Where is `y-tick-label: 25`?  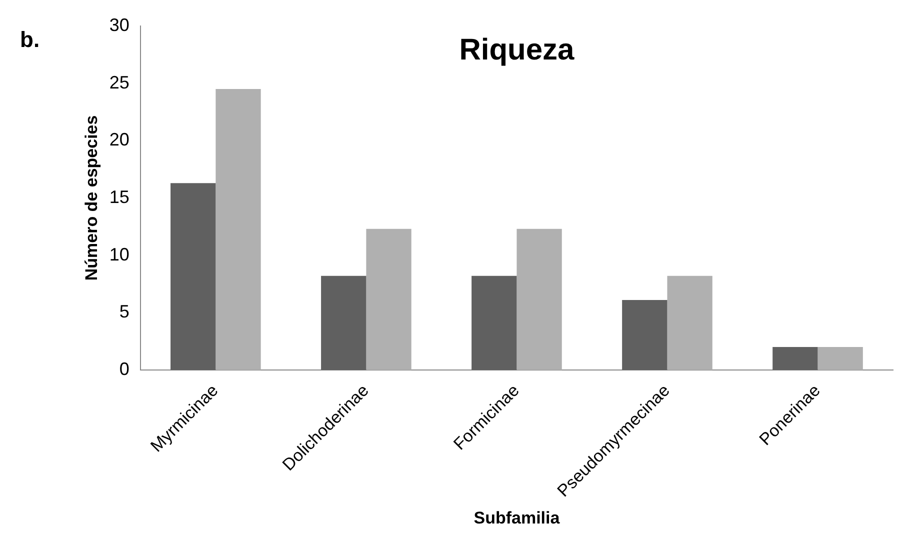
y-tick-label: 25 is located at coordinates (119, 82).